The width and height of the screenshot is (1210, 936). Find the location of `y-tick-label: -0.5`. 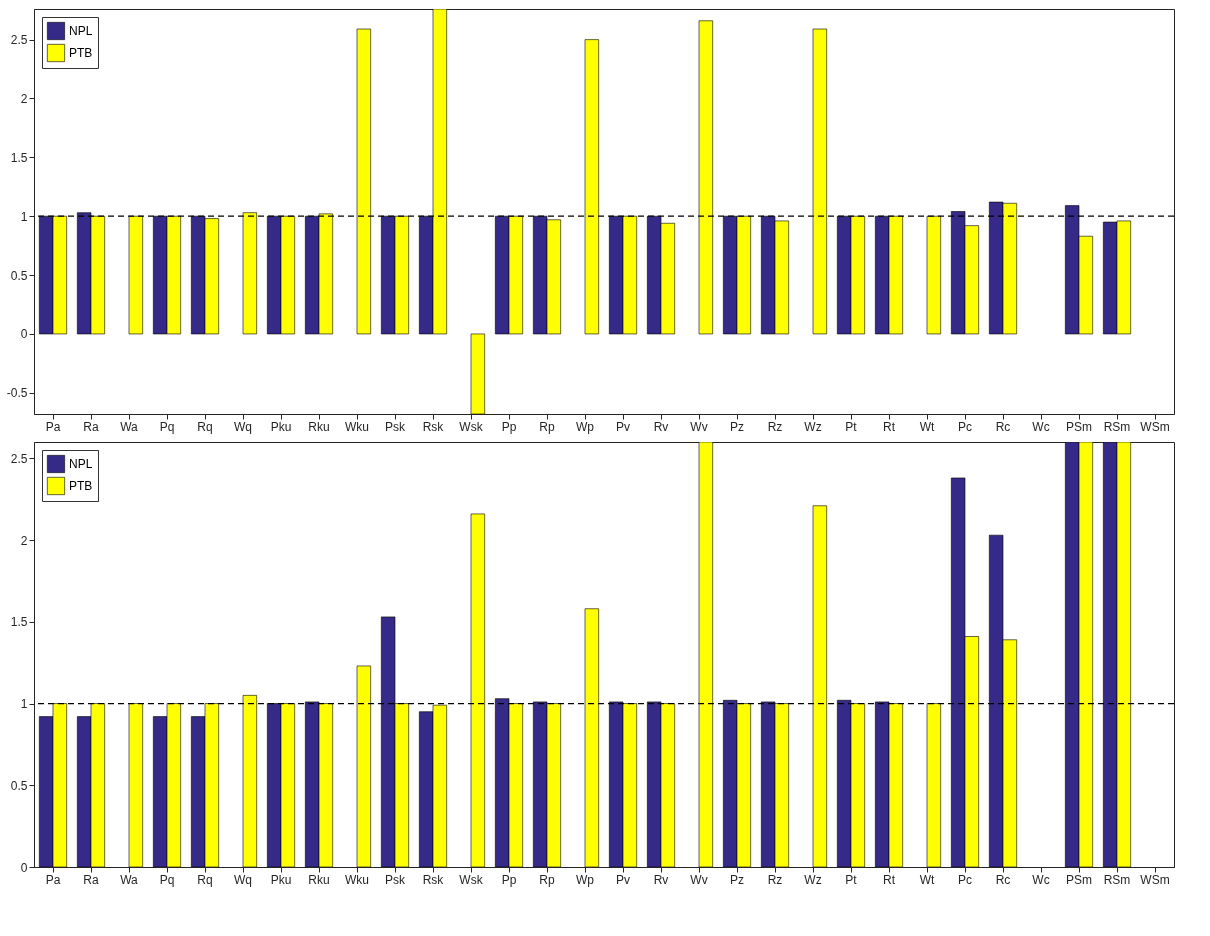

y-tick-label: -0.5 is located at coordinates (17, 393).